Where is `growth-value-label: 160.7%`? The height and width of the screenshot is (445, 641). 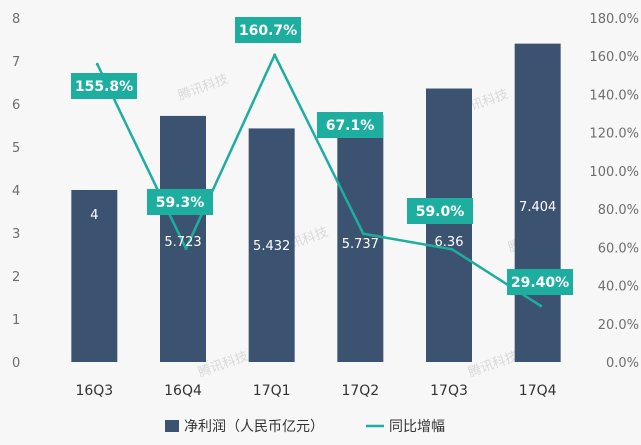 growth-value-label: 160.7% is located at coordinates (268, 31).